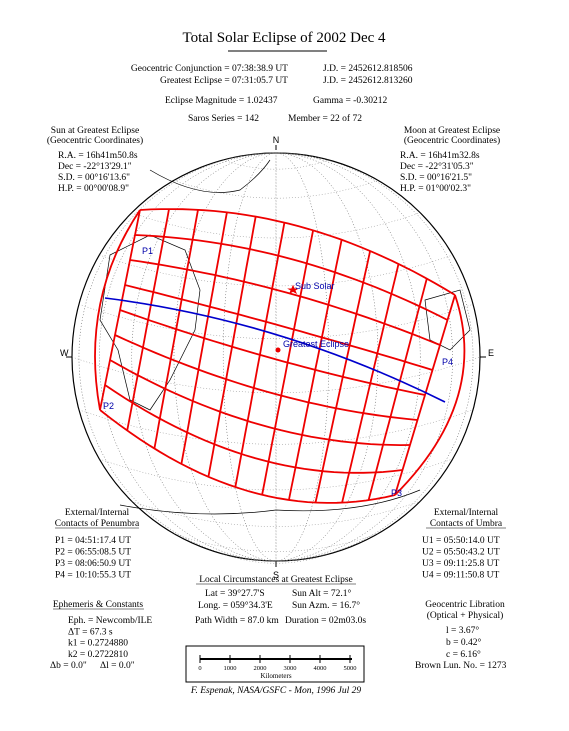 Image resolution: width=569 pixels, height=731 pixels. Describe the element at coordinates (440, 156) in the screenshot. I see `info-line: R.A. = 16h41m32.8s` at that location.